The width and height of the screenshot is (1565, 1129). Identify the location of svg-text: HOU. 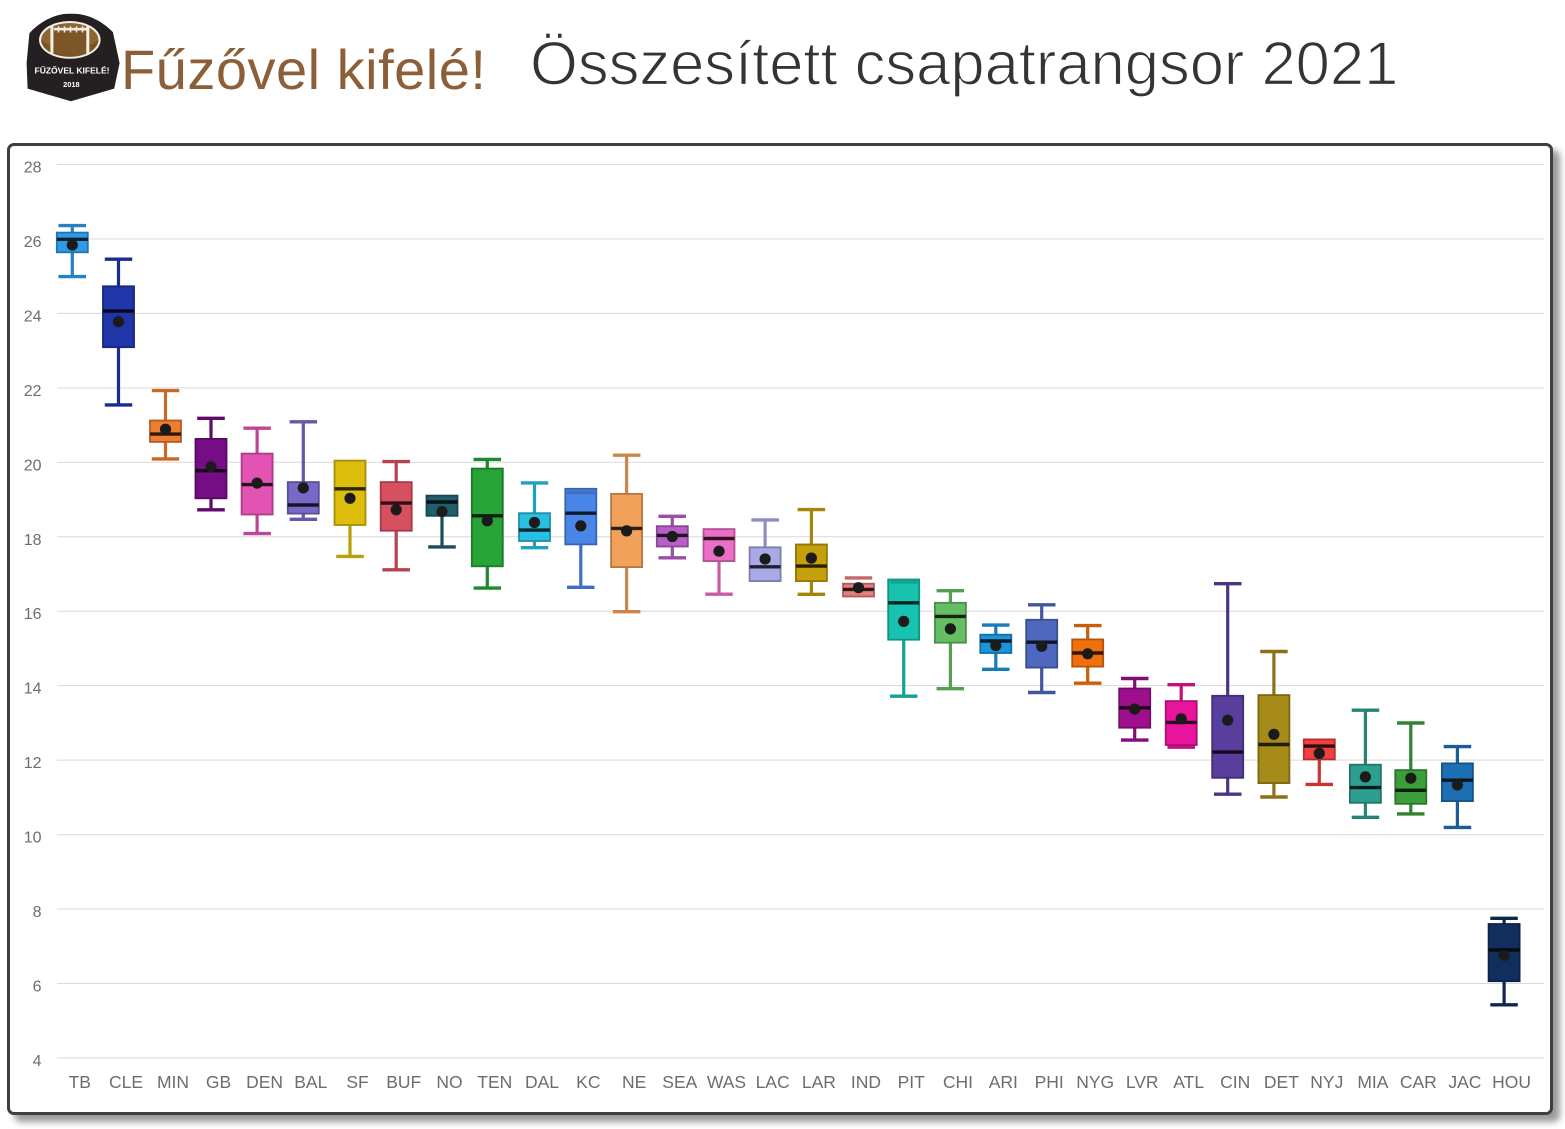
(1511, 1082).